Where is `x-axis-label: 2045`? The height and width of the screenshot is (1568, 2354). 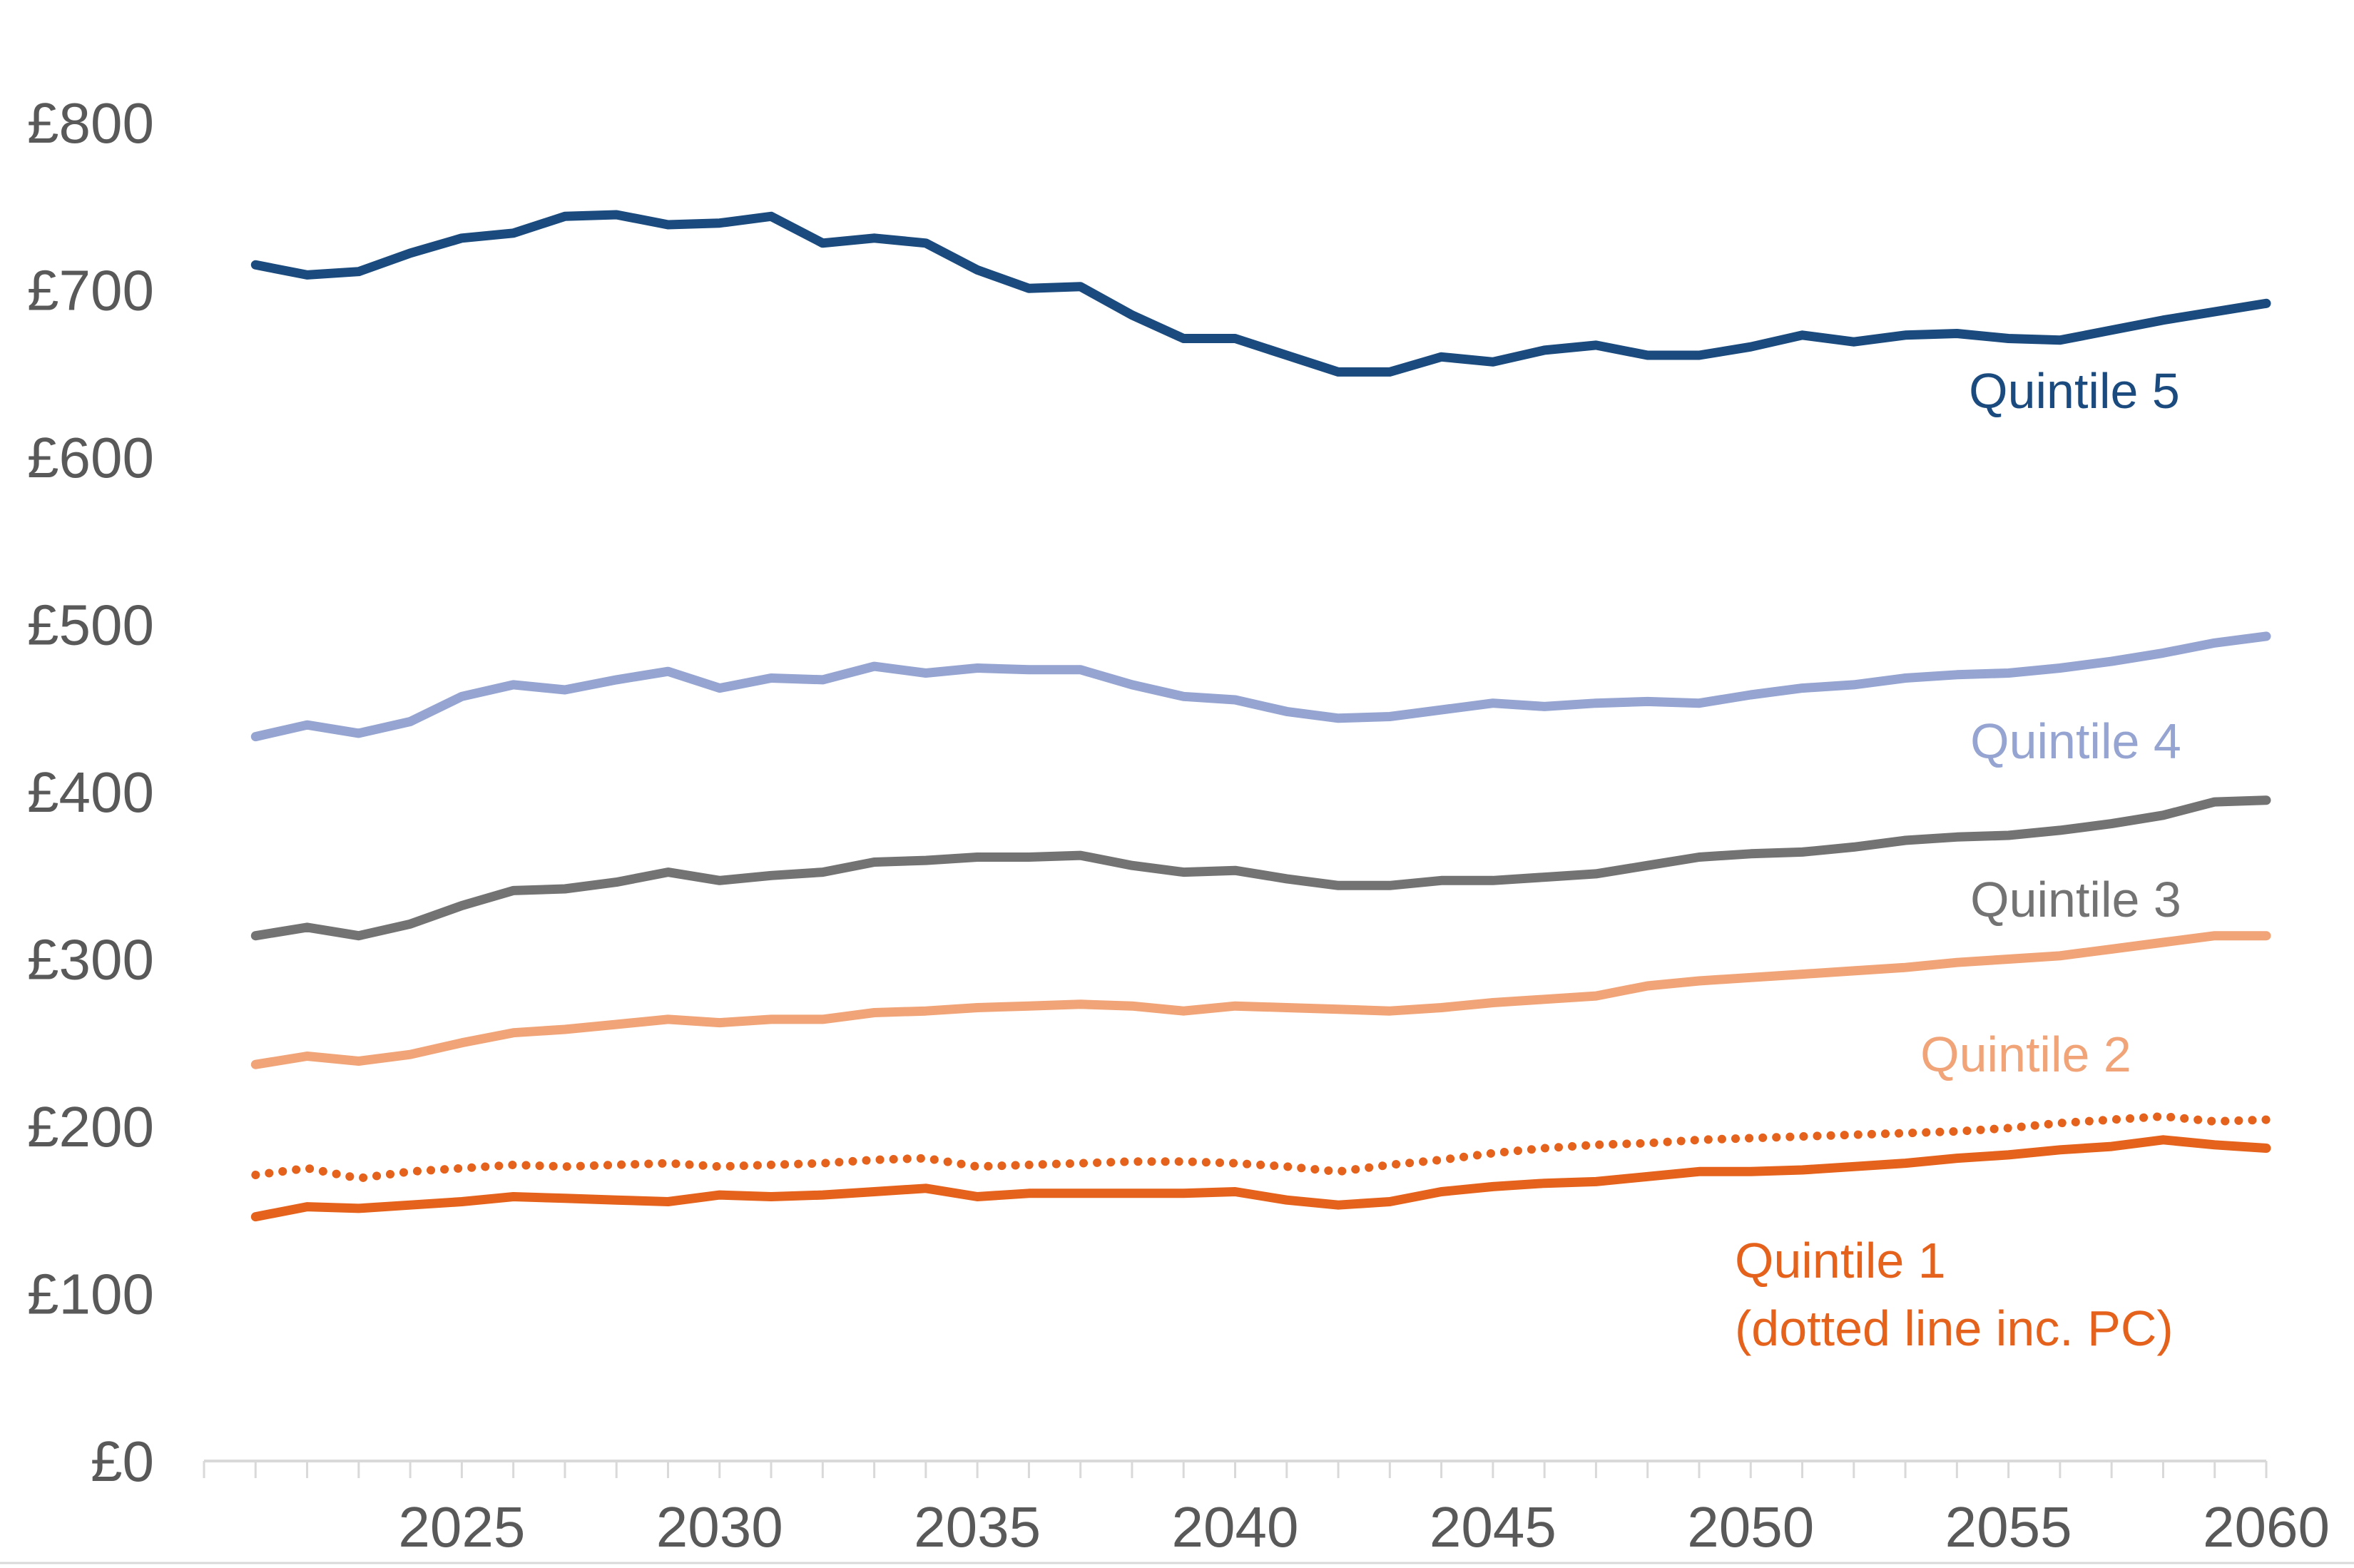 x-axis-label: 2045 is located at coordinates (1493, 1527).